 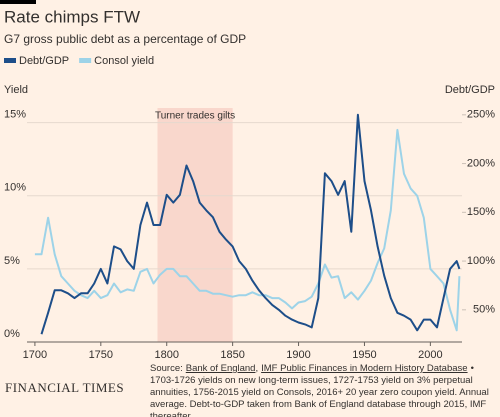 I want to click on y2-axis-title: Debt/GDP, so click(x=470, y=90).